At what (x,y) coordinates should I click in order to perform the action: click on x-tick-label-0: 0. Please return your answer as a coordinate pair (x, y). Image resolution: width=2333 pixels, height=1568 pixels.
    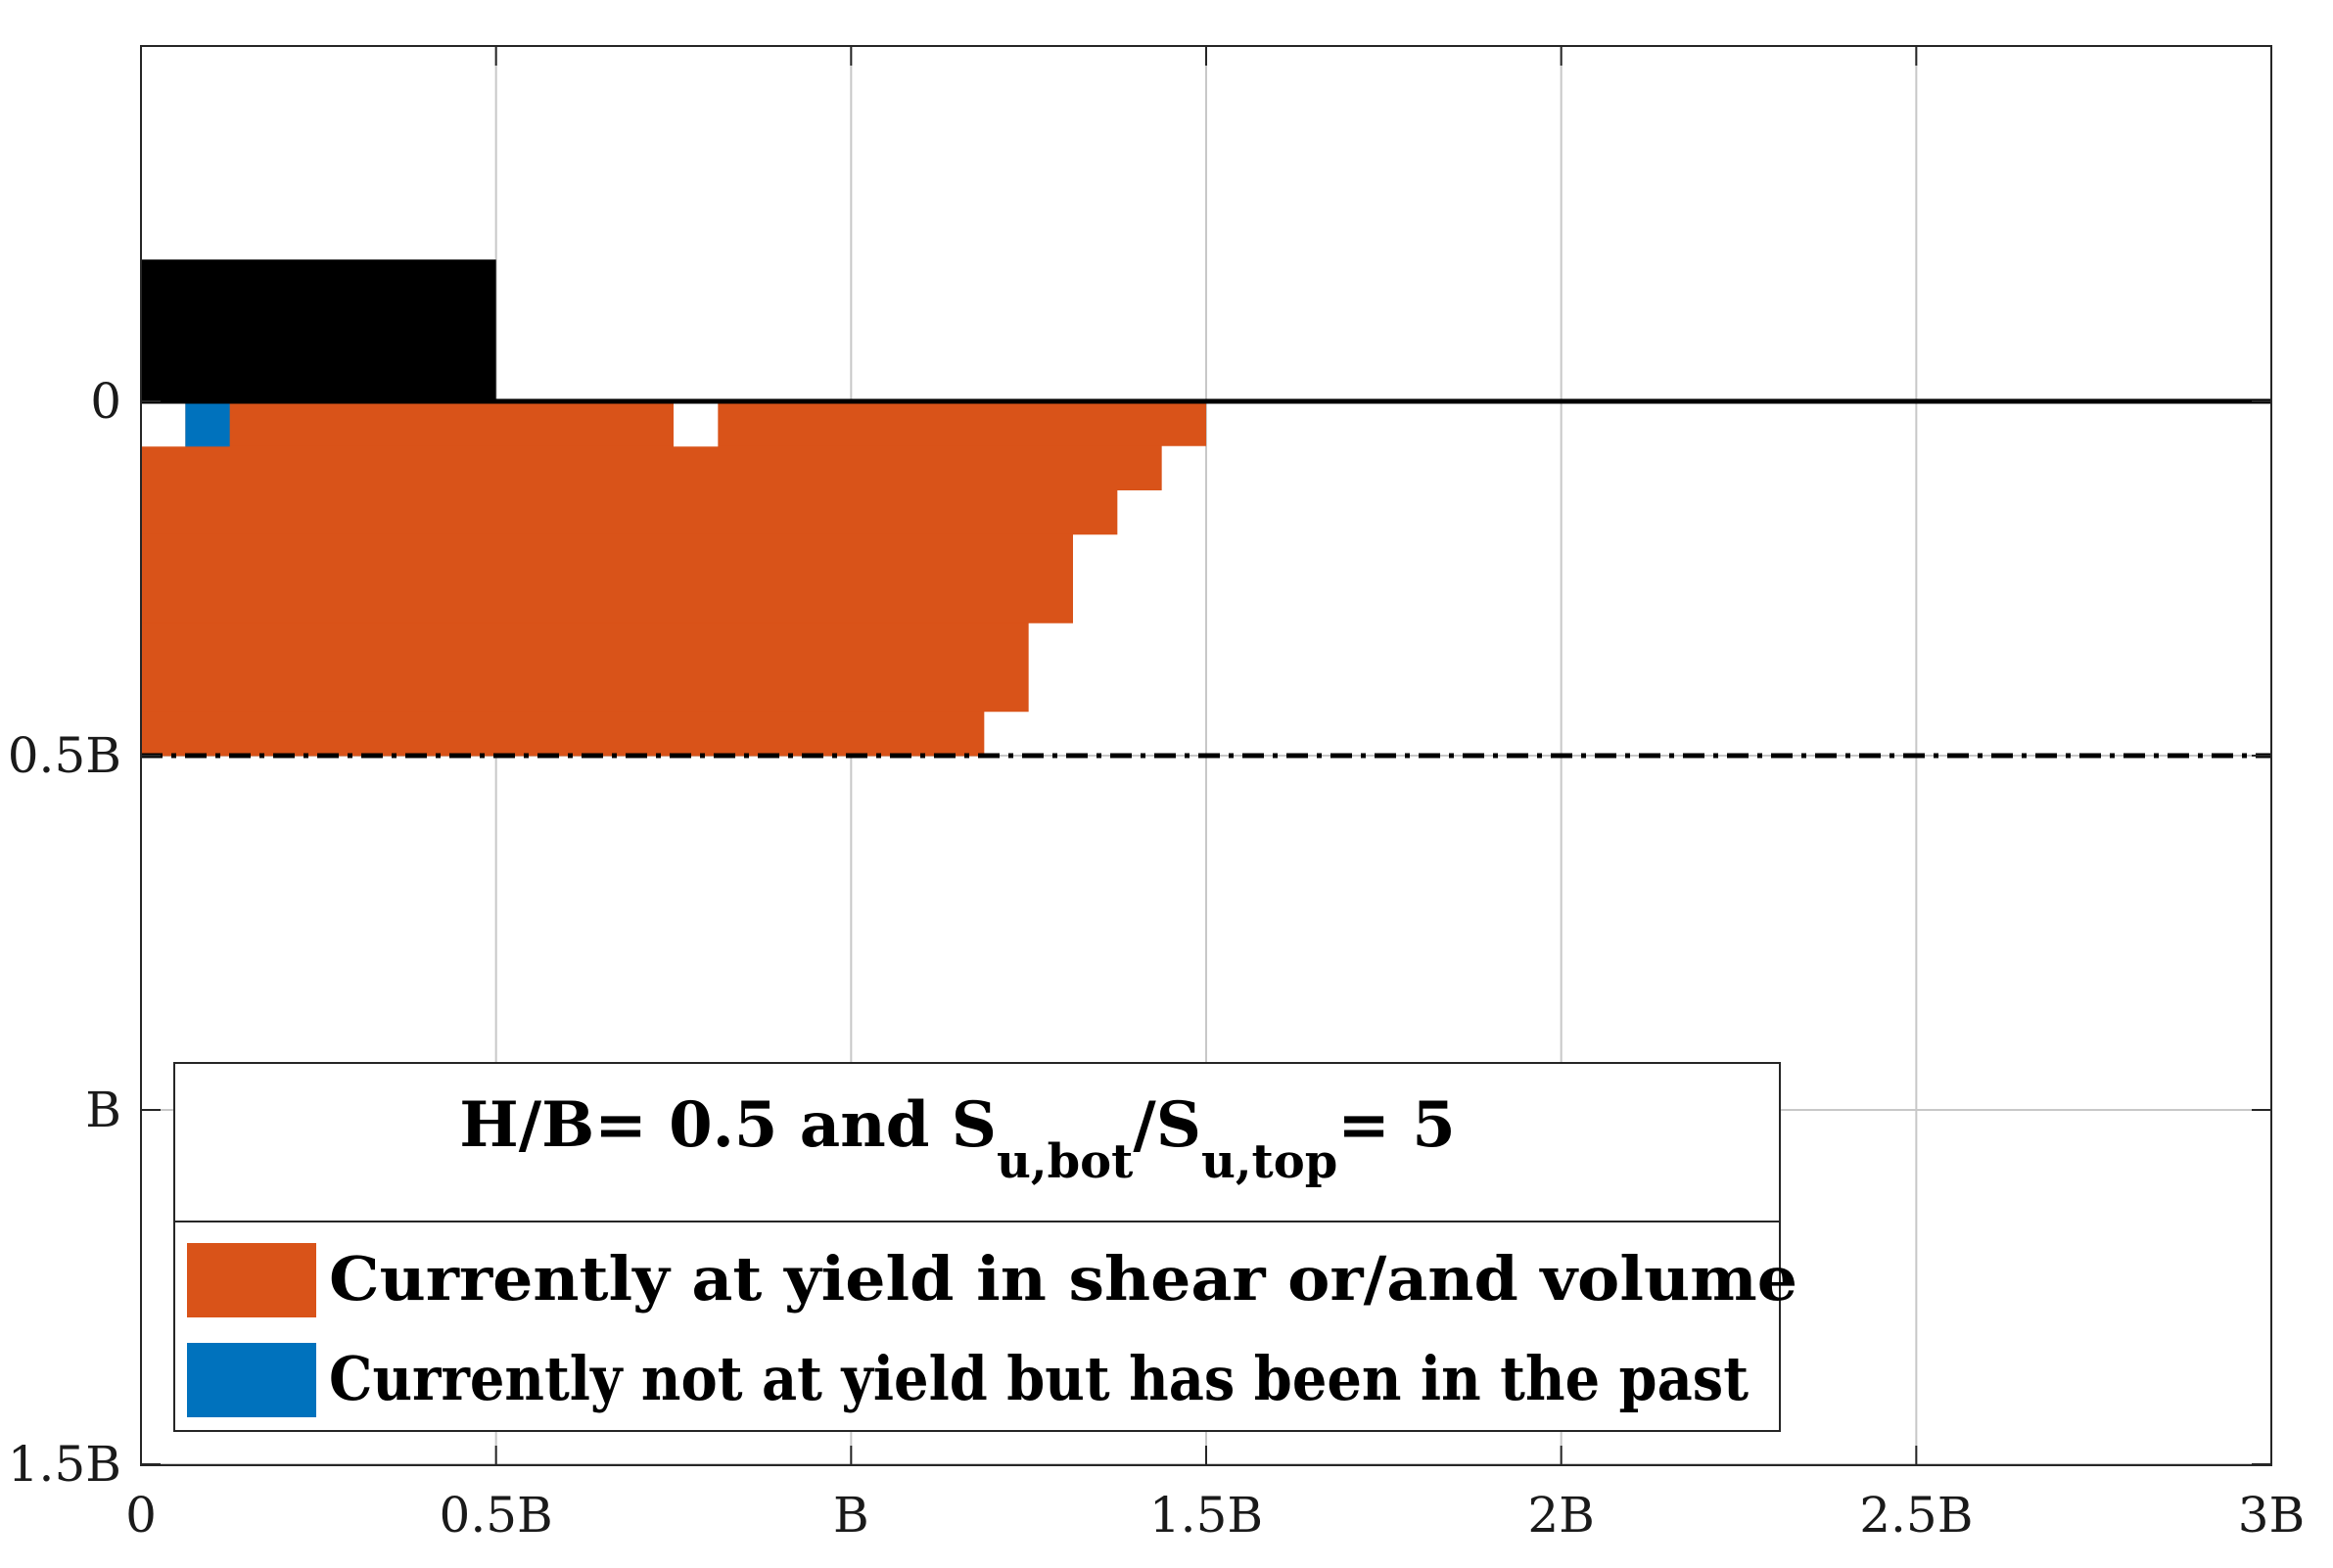
    Looking at the image, I should click on (141, 1515).